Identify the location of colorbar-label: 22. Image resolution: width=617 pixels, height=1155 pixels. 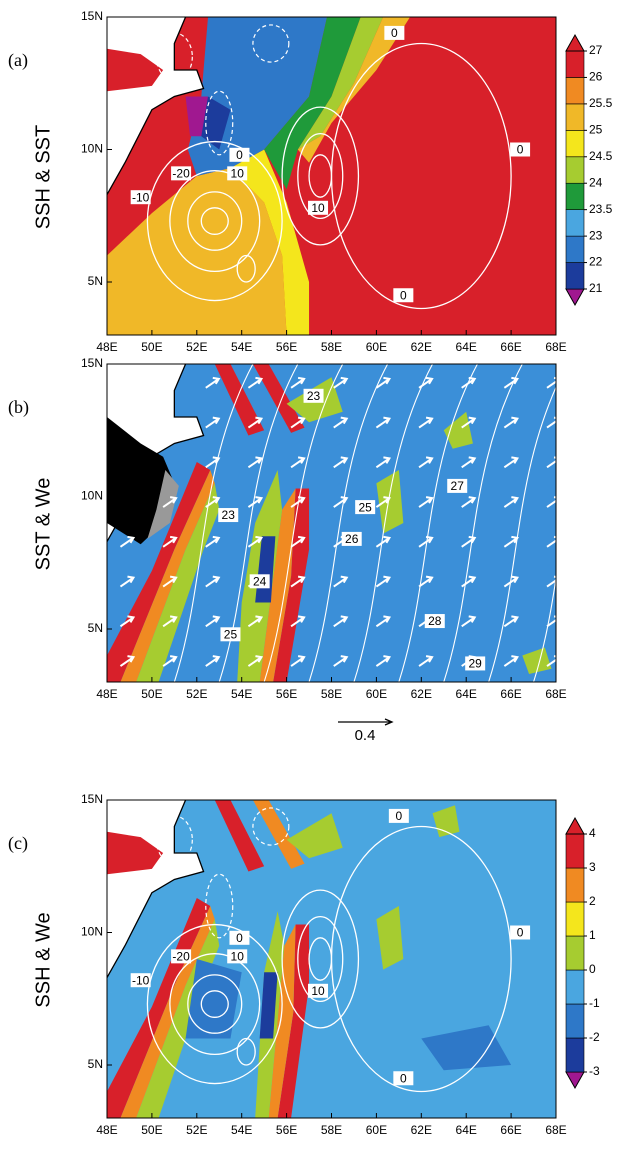
(596, 262).